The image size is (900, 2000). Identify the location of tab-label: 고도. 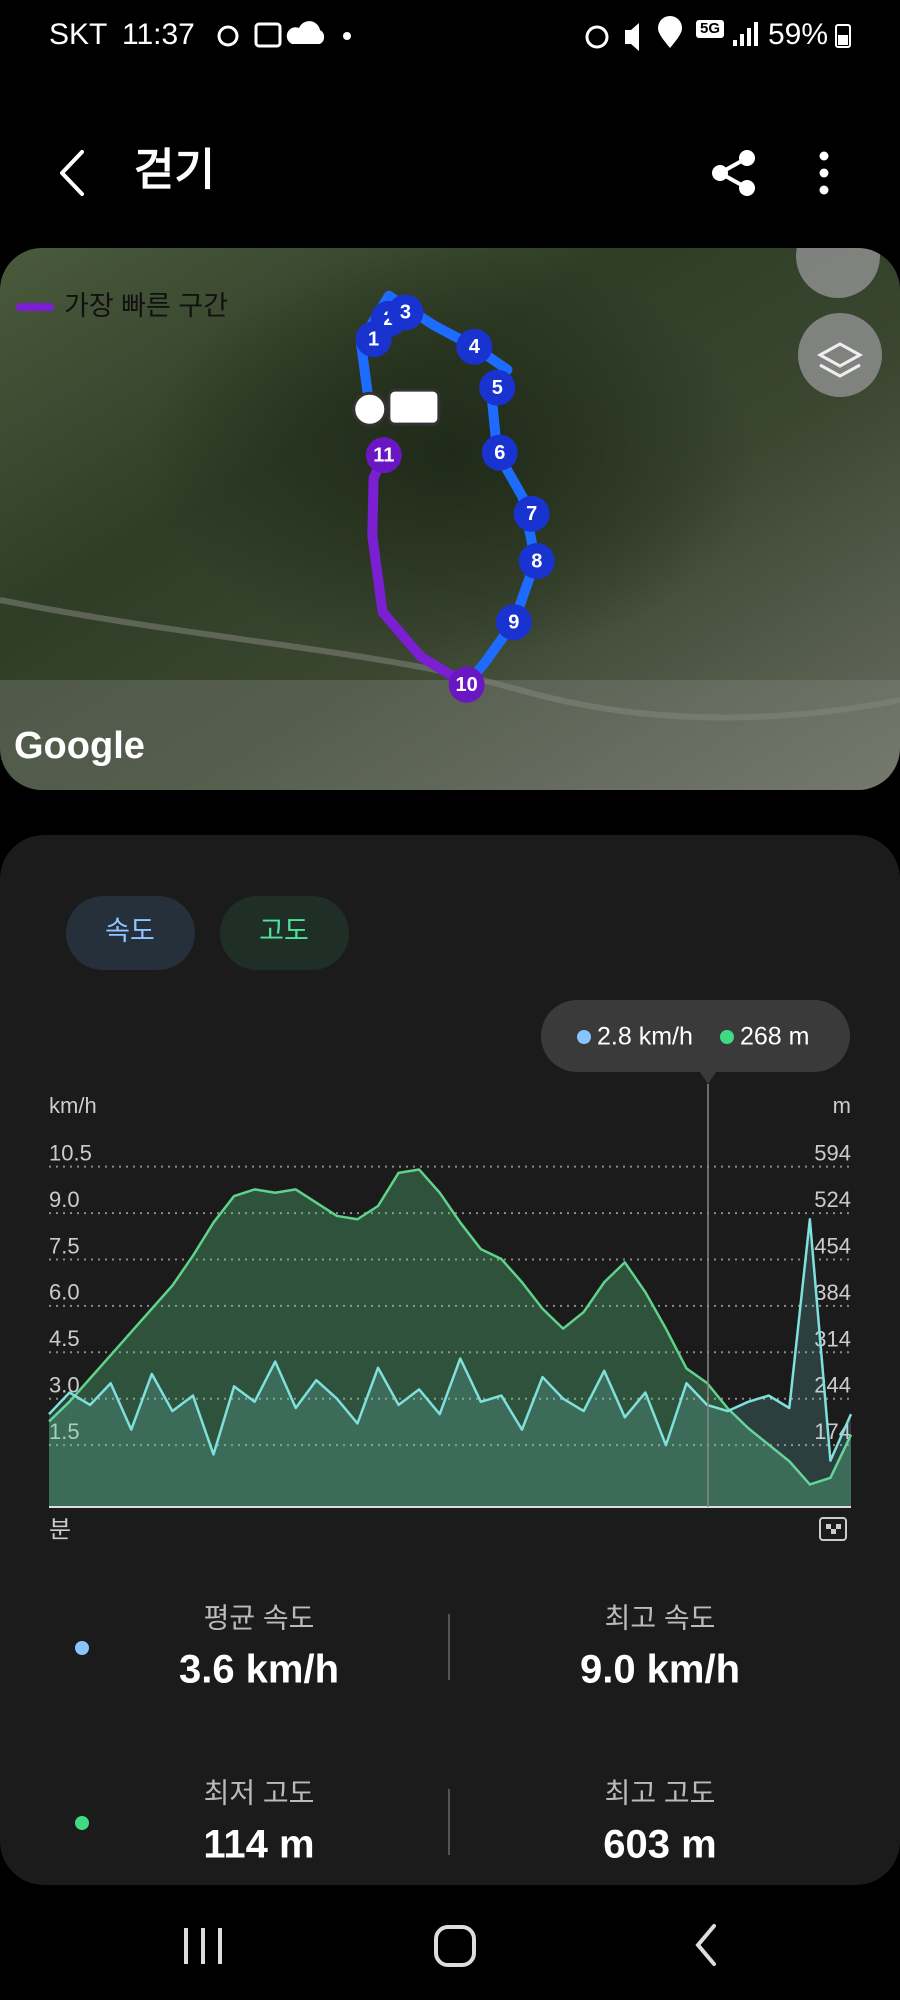
(284, 931).